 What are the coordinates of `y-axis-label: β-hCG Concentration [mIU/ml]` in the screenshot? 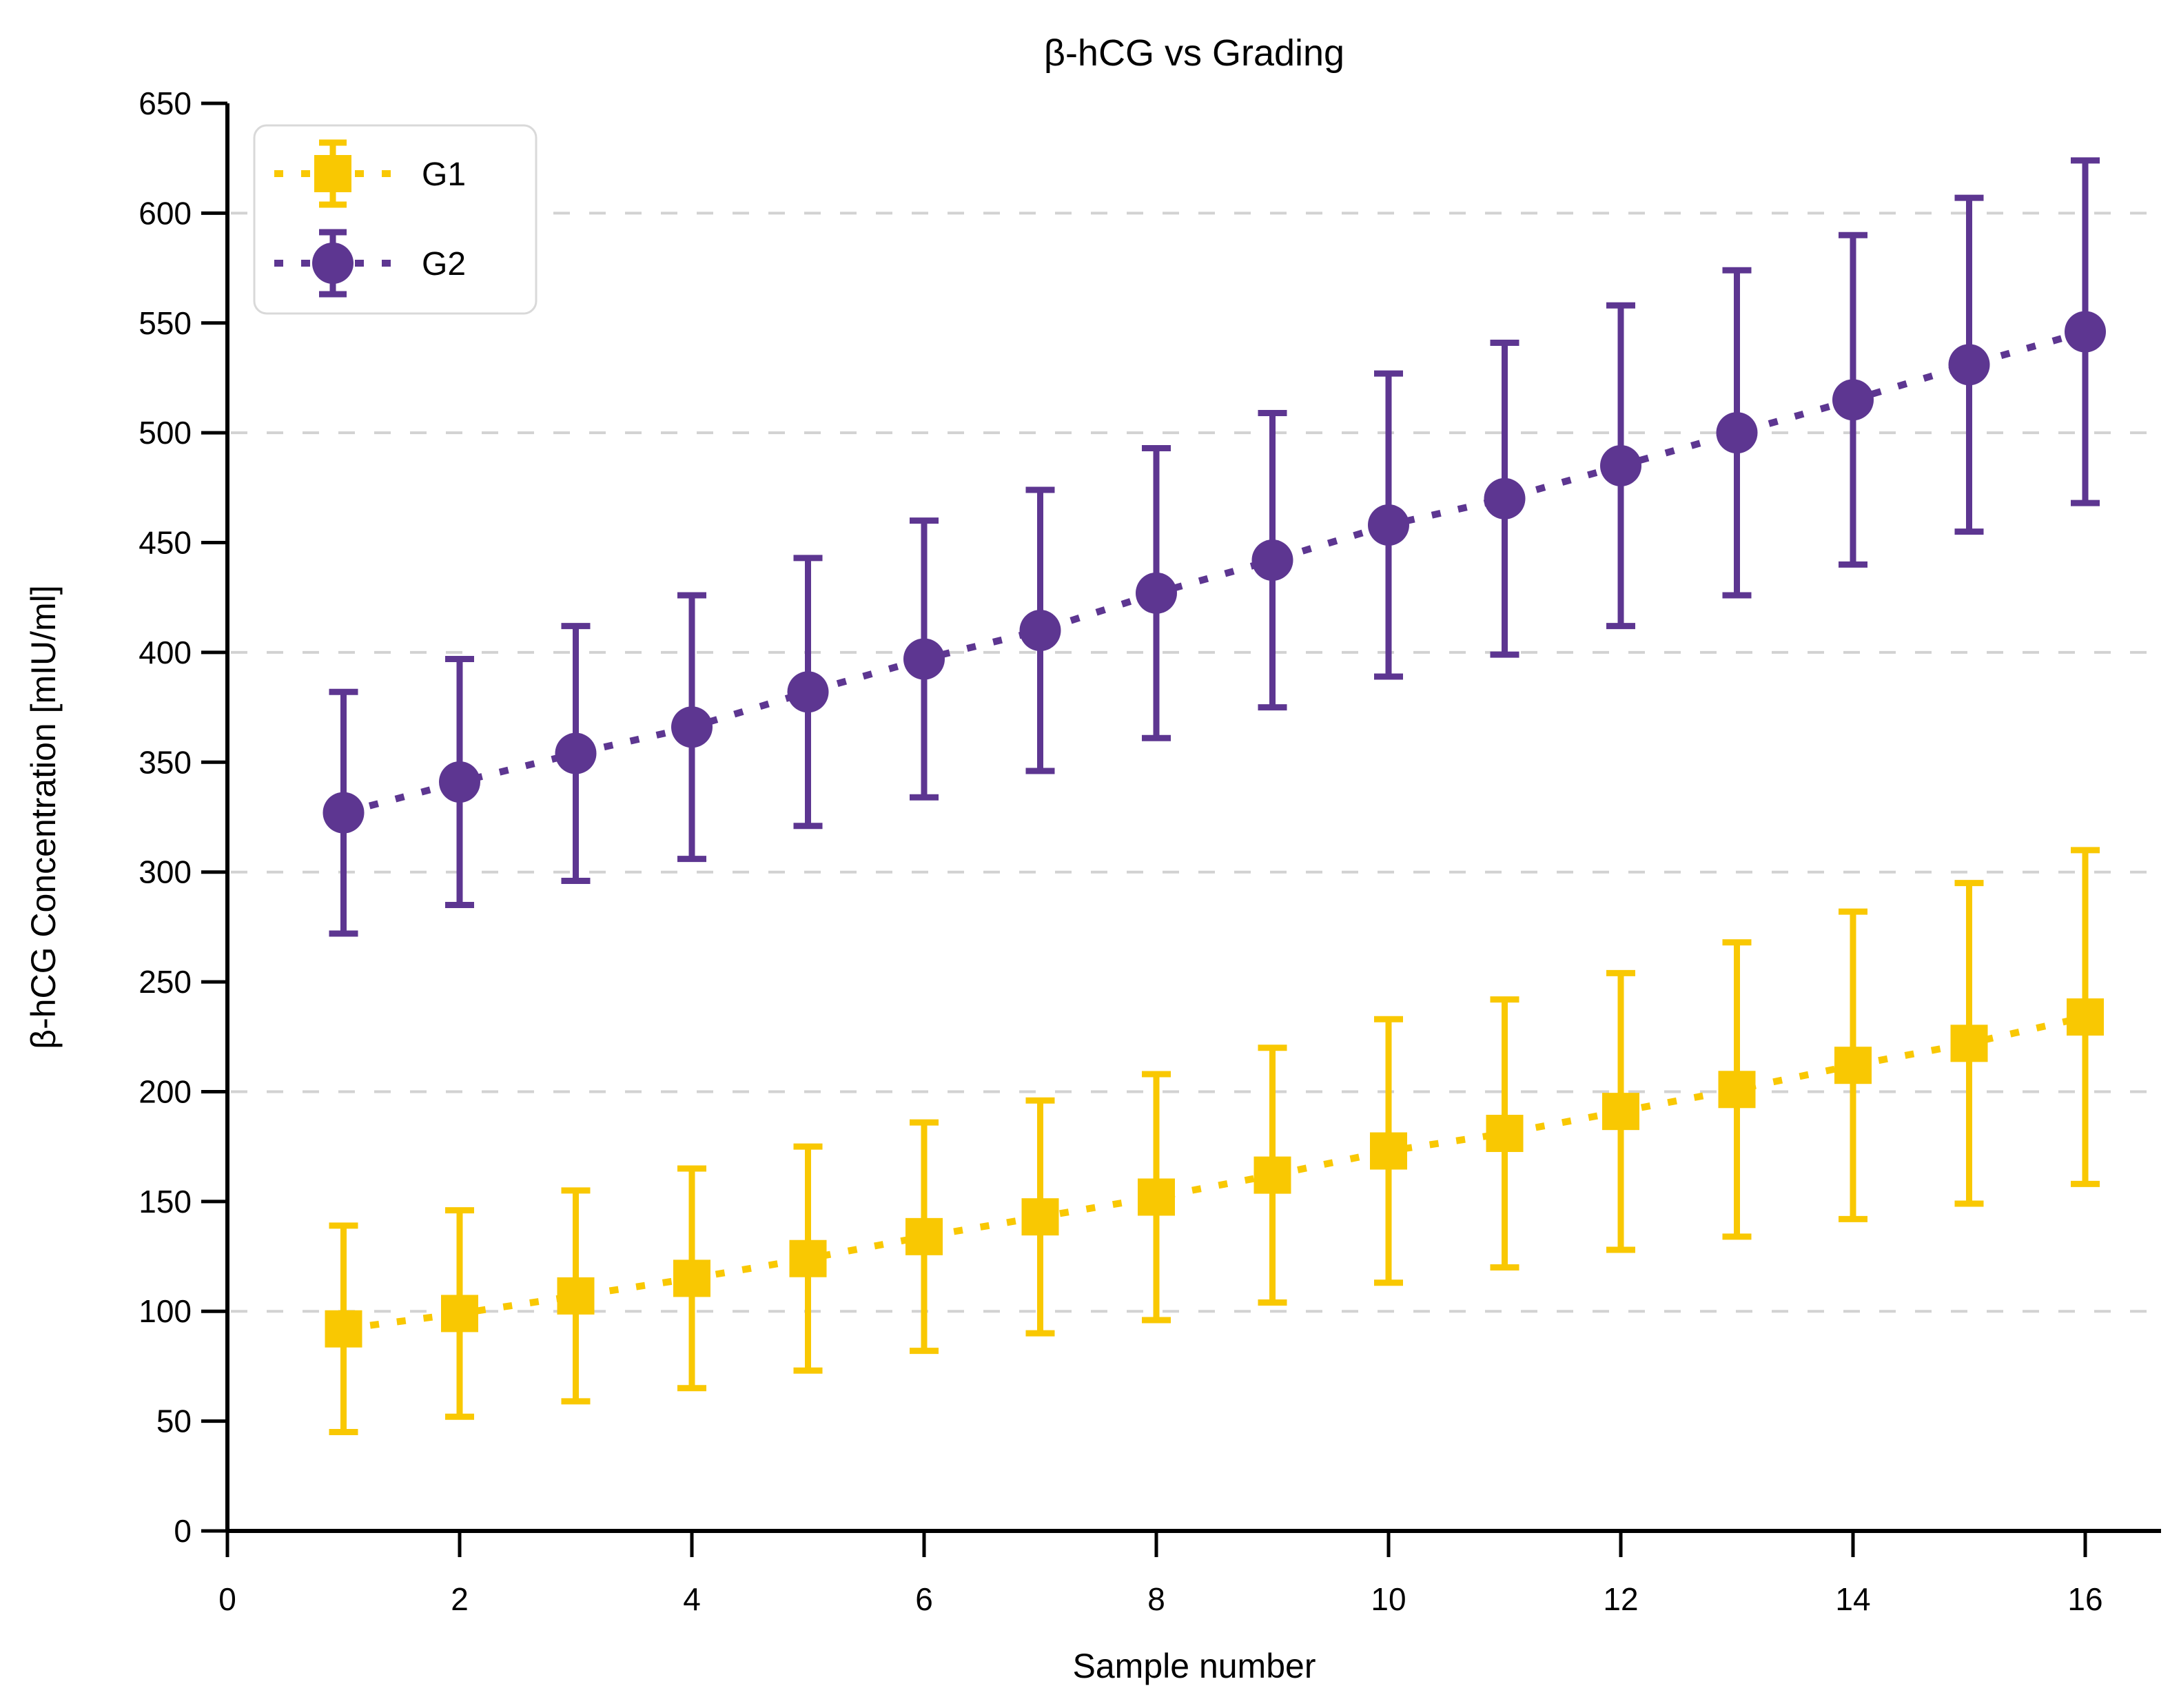 It's located at (43, 817).